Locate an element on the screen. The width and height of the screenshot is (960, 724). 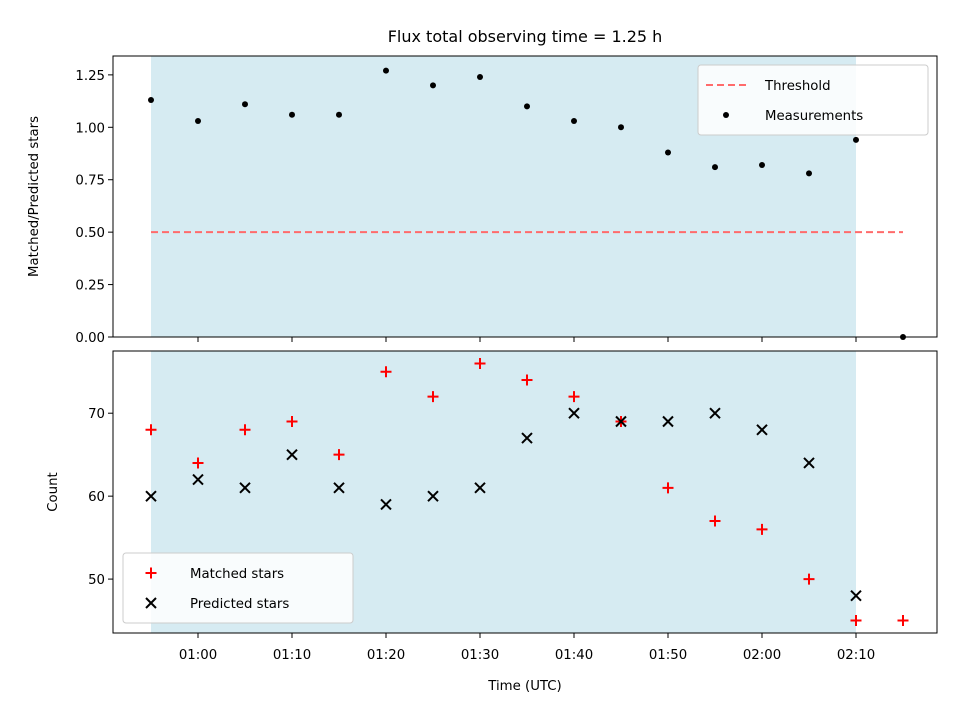
y-tick-label: 0.50 is located at coordinates (90, 233).